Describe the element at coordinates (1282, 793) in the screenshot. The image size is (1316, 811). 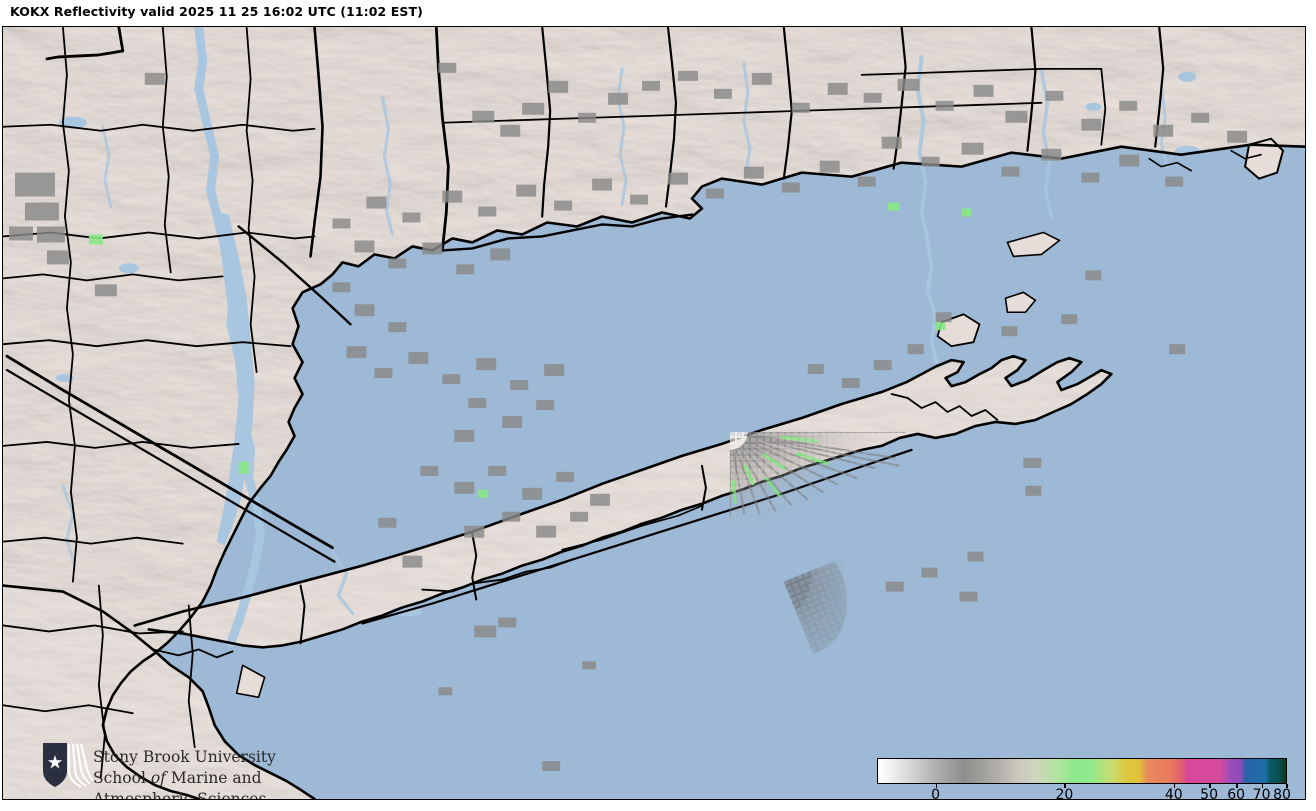
I see `colorbar-label-80: 80` at that location.